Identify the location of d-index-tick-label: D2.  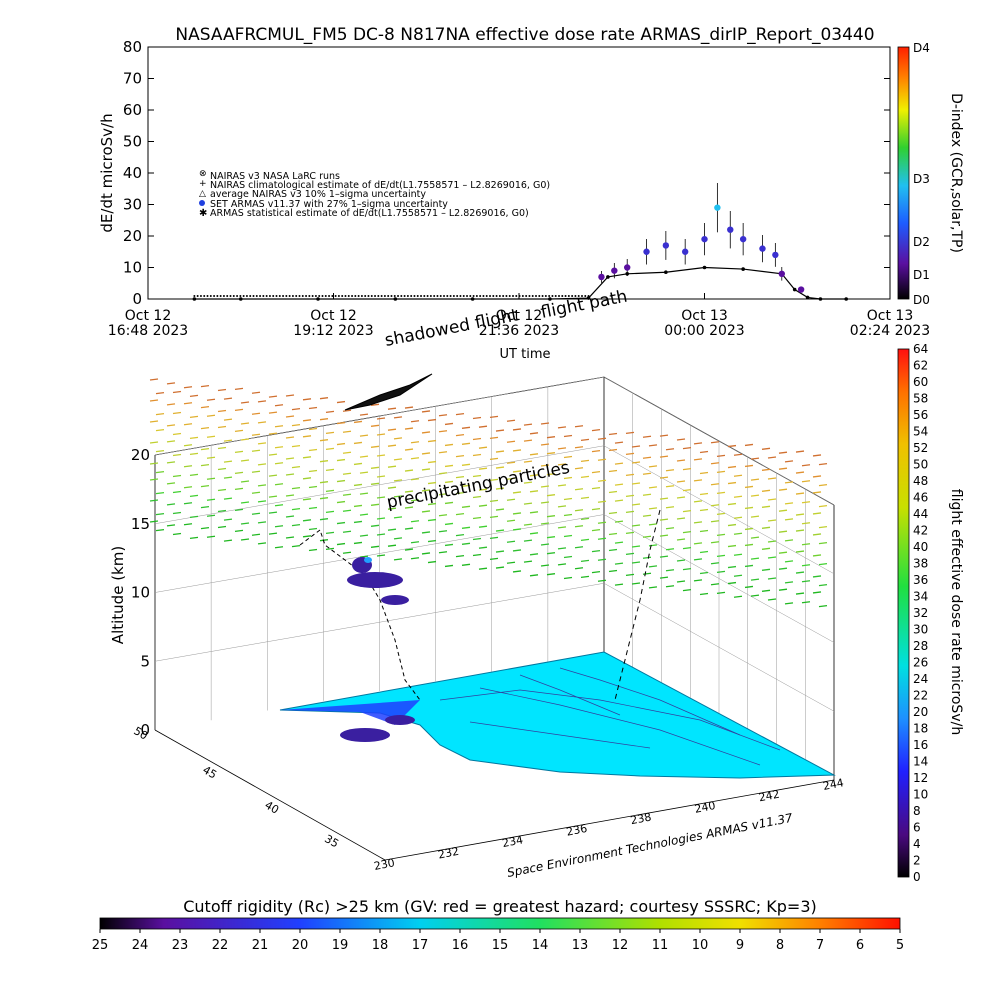
(921, 242).